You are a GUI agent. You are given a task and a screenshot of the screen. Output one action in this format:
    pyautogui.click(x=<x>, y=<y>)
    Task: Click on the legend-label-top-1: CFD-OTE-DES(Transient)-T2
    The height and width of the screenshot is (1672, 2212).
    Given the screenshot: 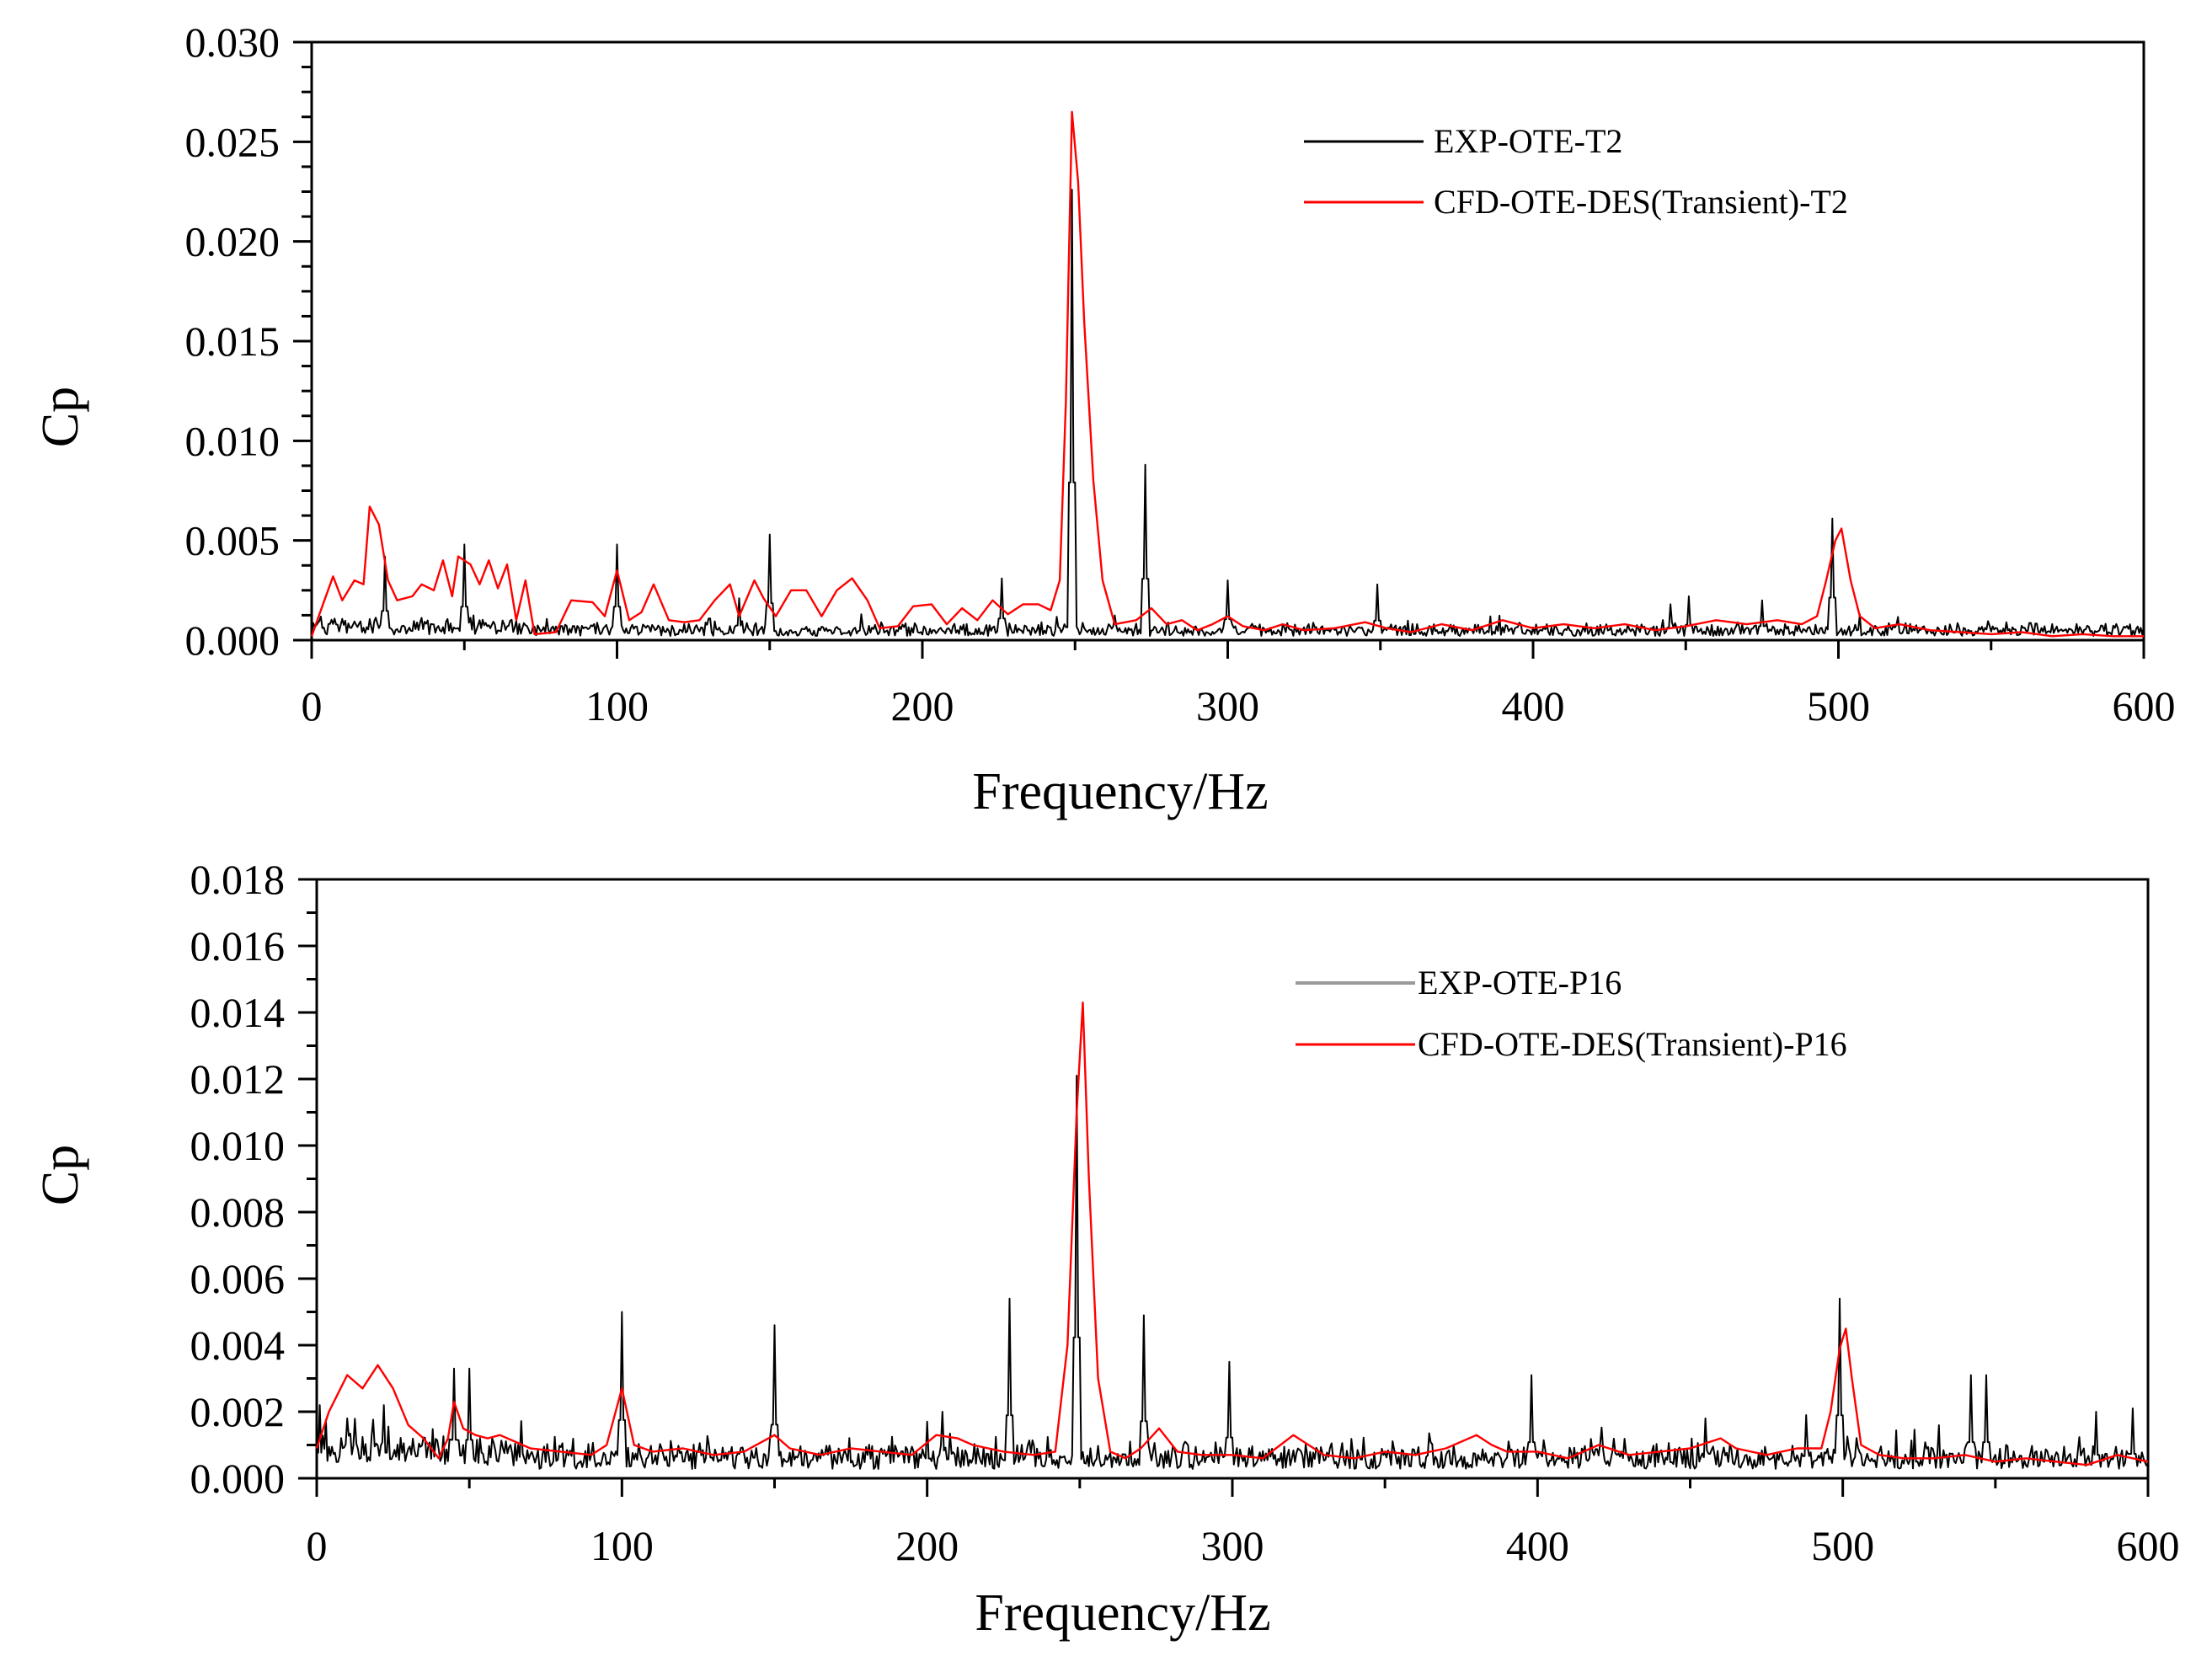 What is the action you would take?
    pyautogui.click(x=1641, y=202)
    